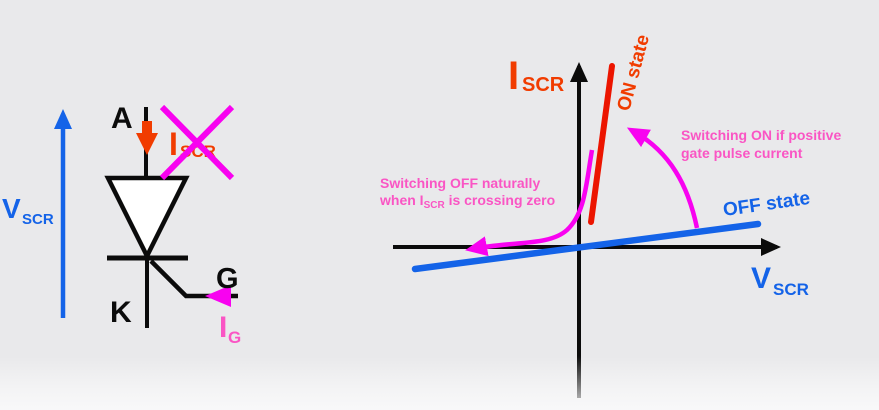  Describe the element at coordinates (197, 142) in the screenshot. I see `iscr-crossed-out-icon` at that location.